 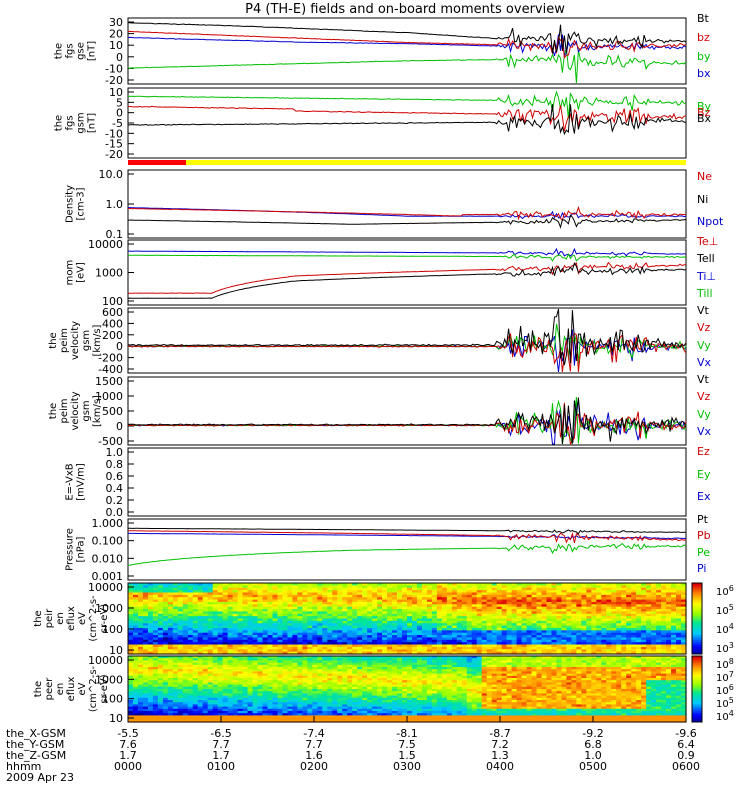 What do you see at coordinates (704, 327) in the screenshot?
I see `eperp-velocity-legend-Vz: Vz` at bounding box center [704, 327].